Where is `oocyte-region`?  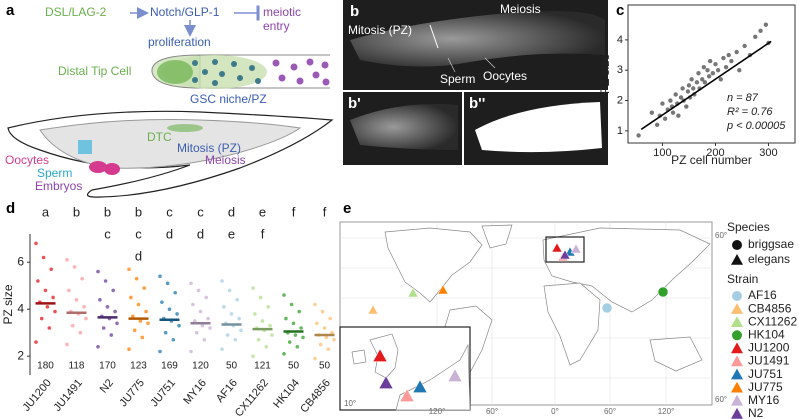
oocyte-region is located at coordinates (104, 168).